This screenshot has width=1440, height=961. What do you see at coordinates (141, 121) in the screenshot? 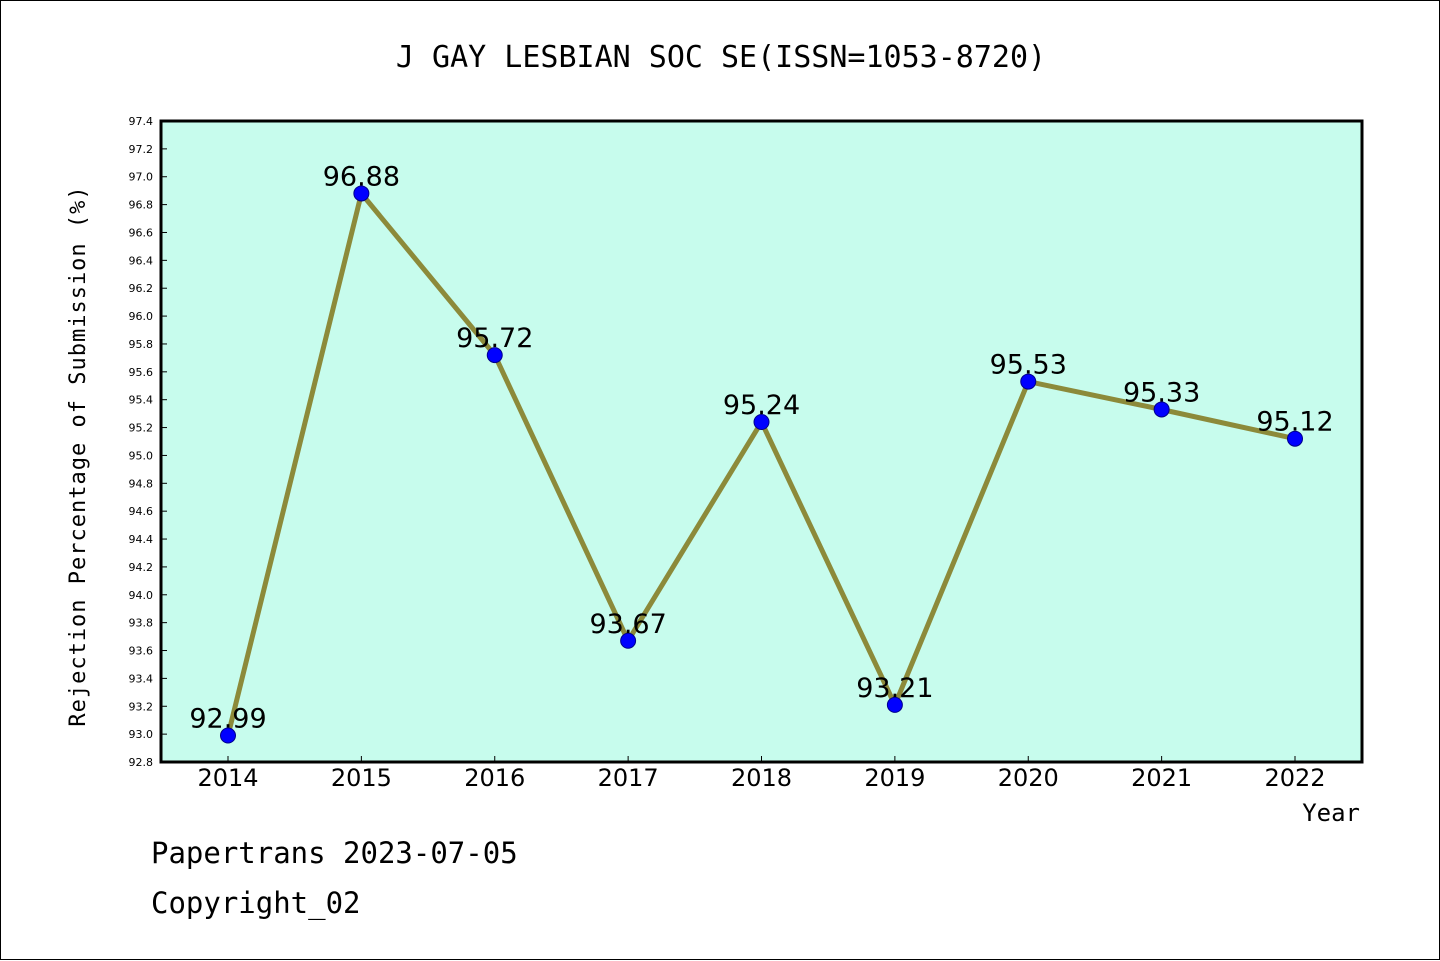
I see `y-tick-label: 97.4` at bounding box center [141, 121].